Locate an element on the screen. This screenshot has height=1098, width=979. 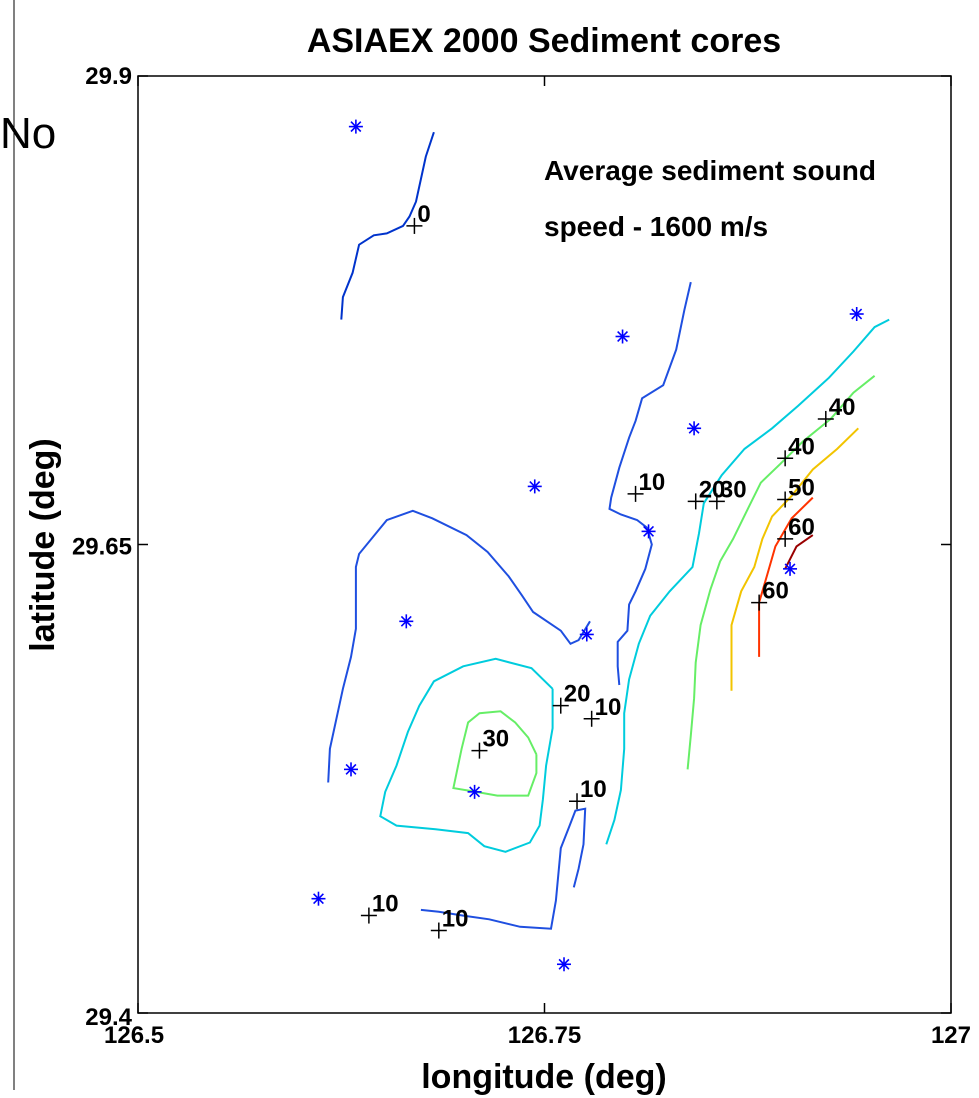
y-tick-label: 29.65 is located at coordinates (102, 547).